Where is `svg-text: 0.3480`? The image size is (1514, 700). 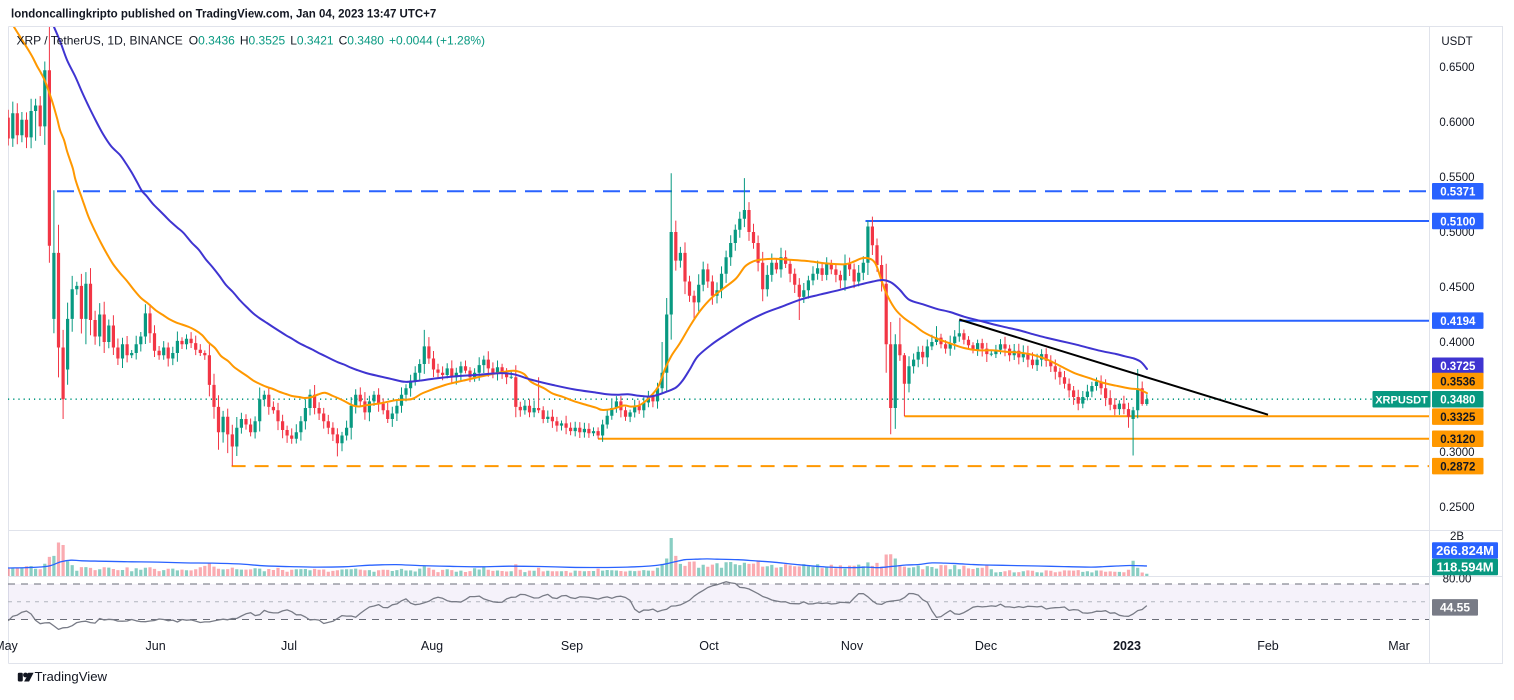
svg-text: 0.3480 is located at coordinates (1457, 401).